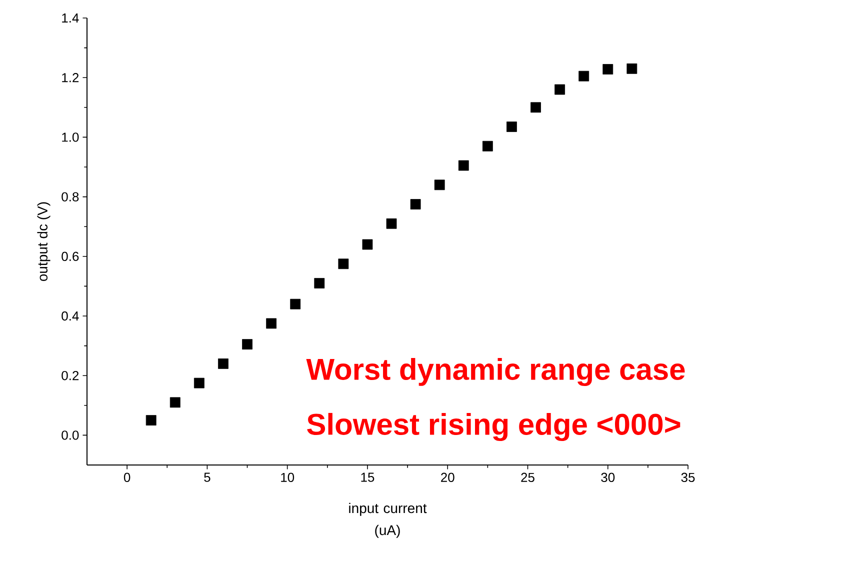  Describe the element at coordinates (493, 427) in the screenshot. I see `annotation: Slowest rising edge <000>` at that location.